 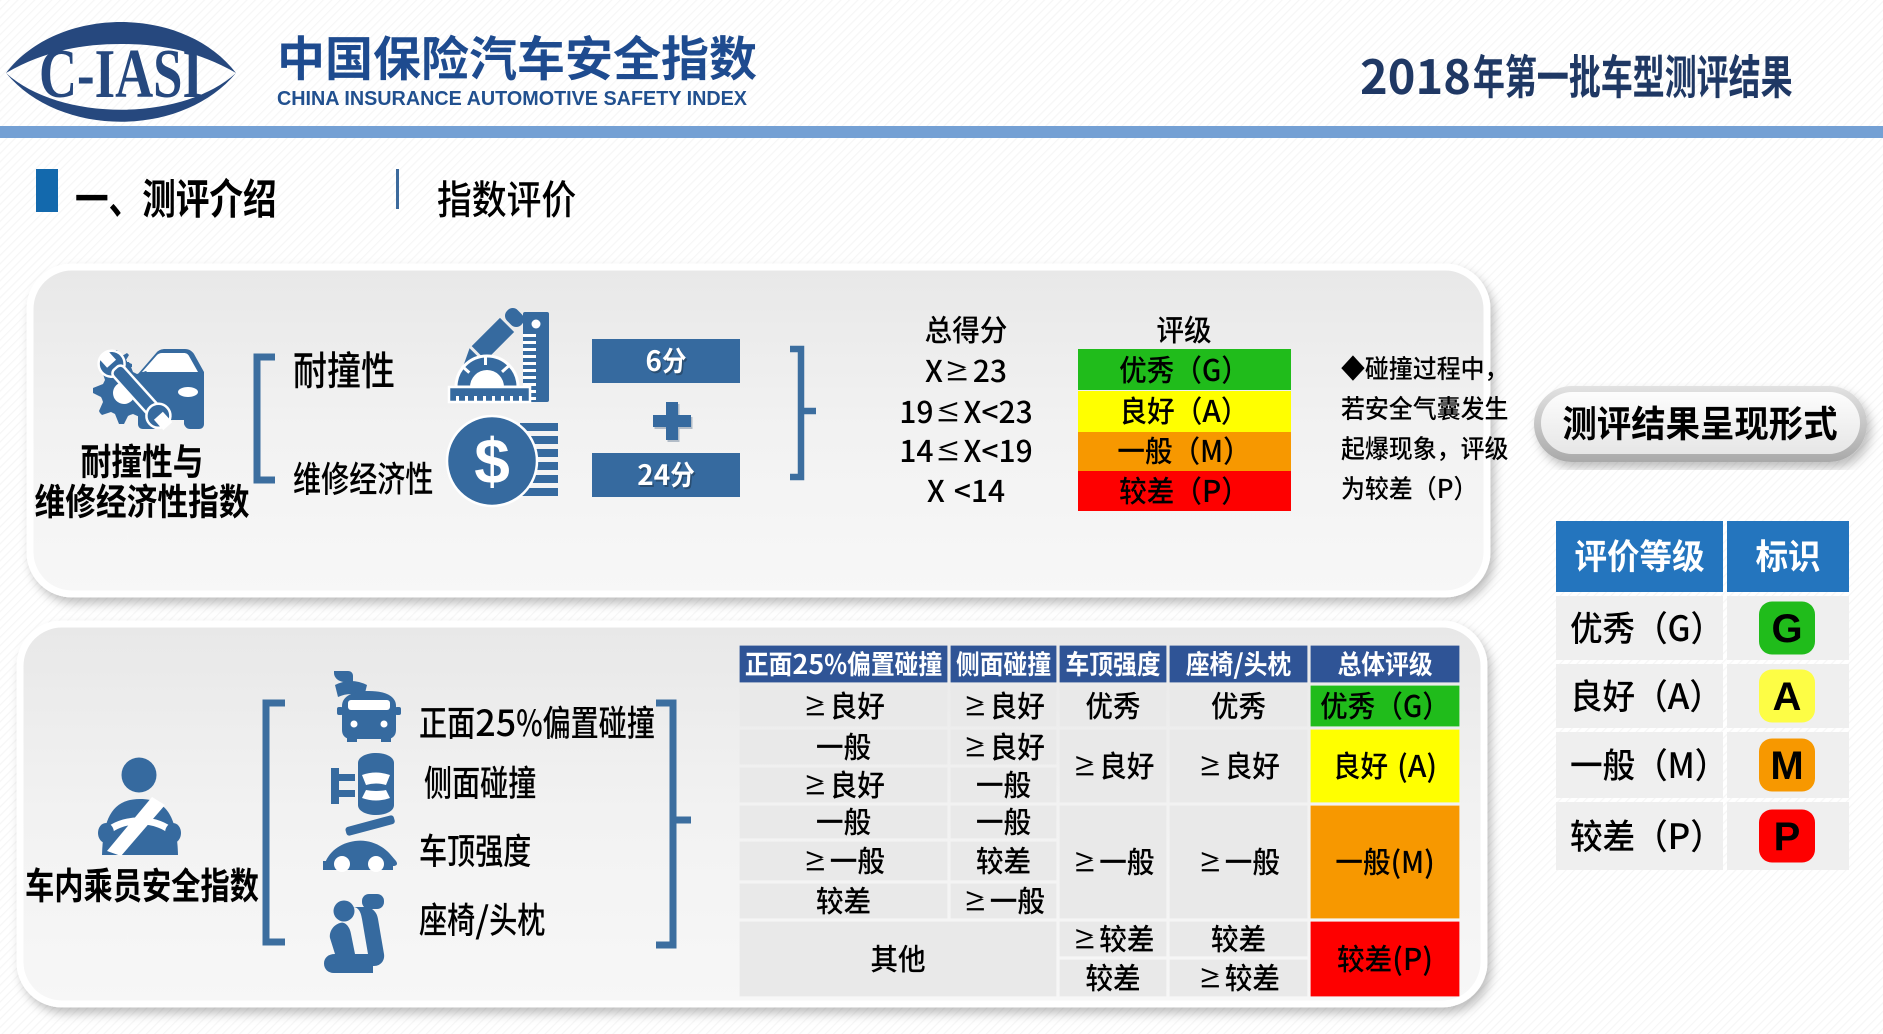 What do you see at coordinates (1787, 837) in the screenshot?
I see `svg-text: P` at bounding box center [1787, 837].